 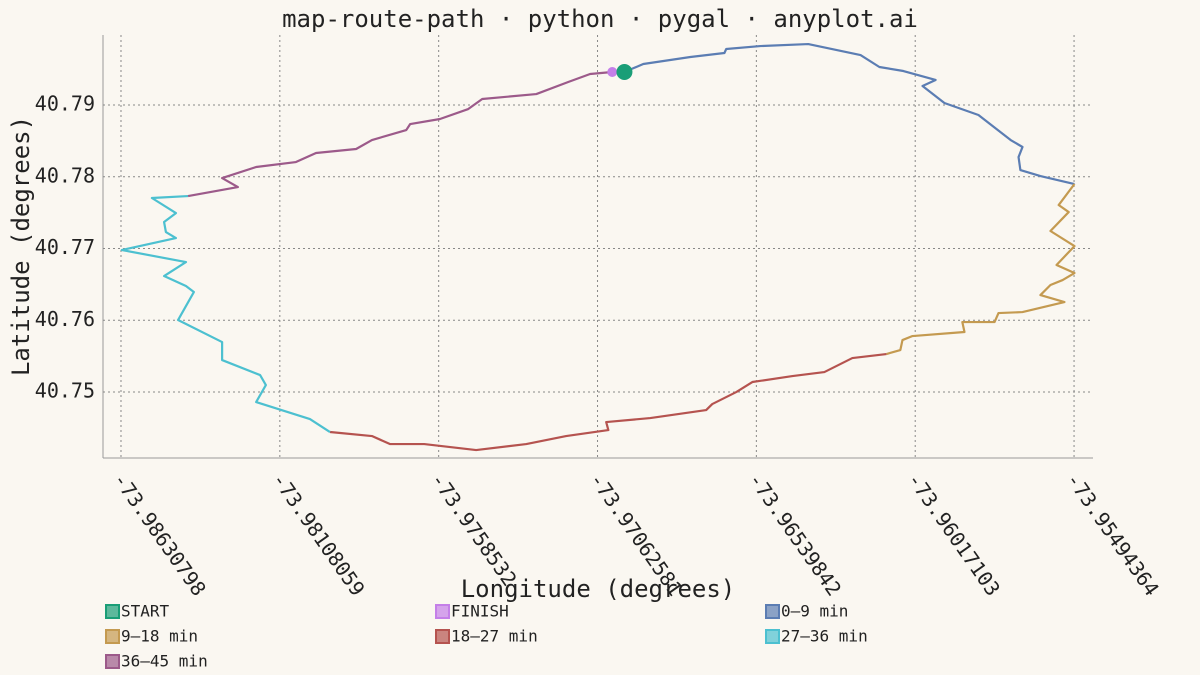 What do you see at coordinates (21, 246) in the screenshot?
I see `y-axis-label: Latitude (degrees)` at bounding box center [21, 246].